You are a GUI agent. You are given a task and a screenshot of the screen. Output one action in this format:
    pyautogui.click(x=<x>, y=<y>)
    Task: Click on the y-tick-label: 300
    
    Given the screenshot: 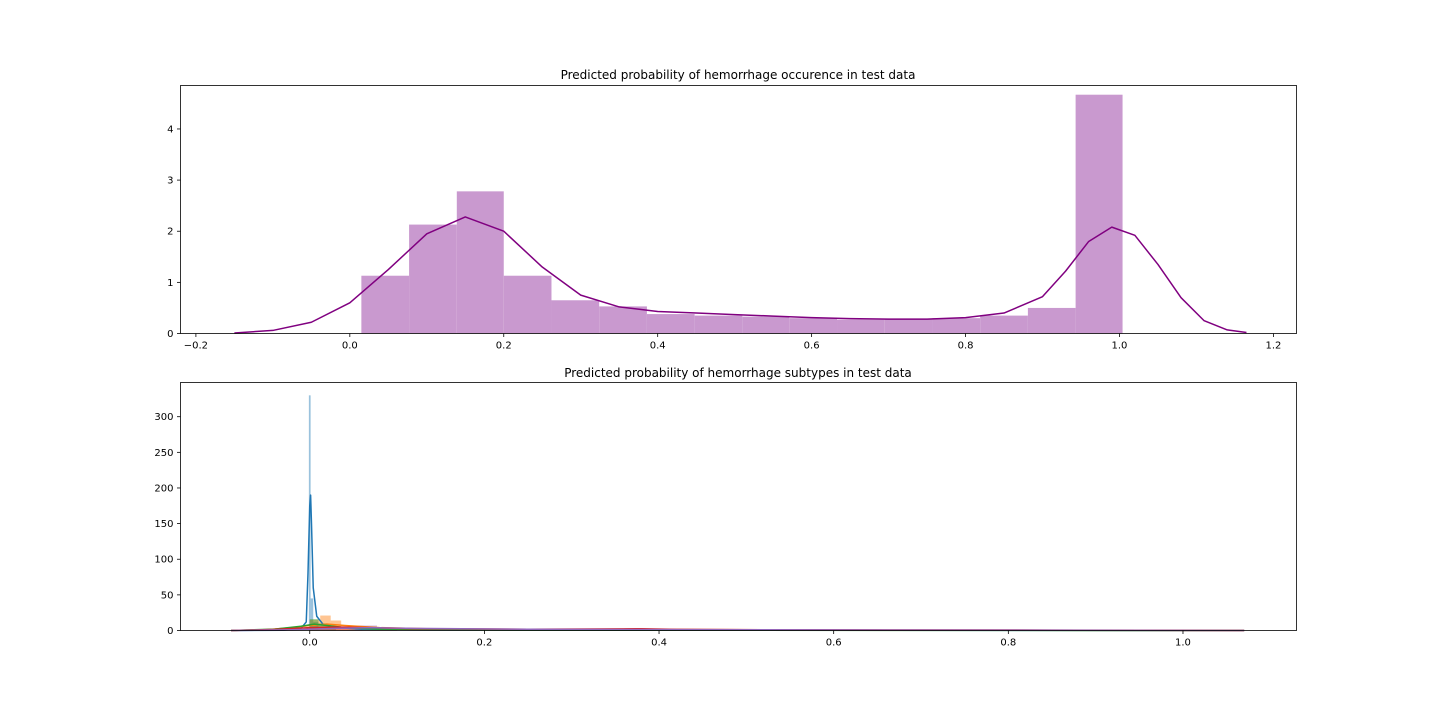 What is the action you would take?
    pyautogui.click(x=163, y=417)
    